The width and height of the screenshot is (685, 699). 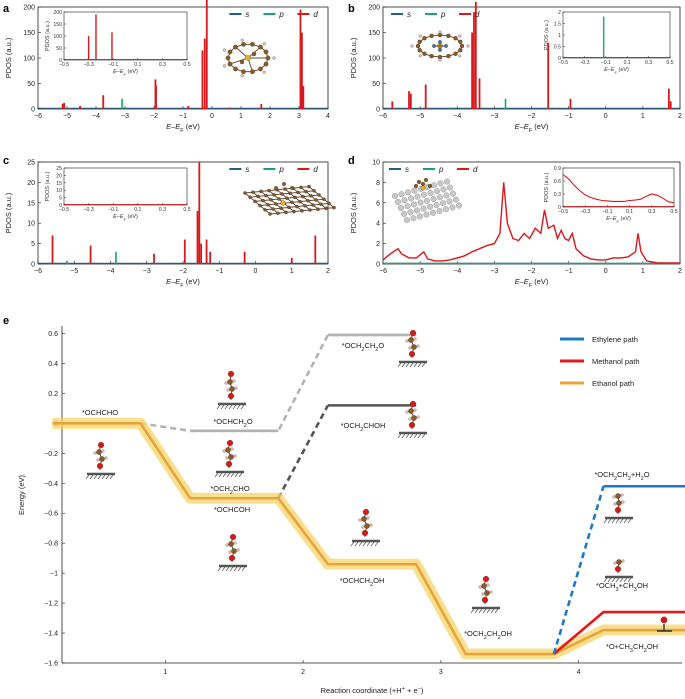 What do you see at coordinates (6, 161) in the screenshot?
I see `panel-label-c: c` at bounding box center [6, 161].